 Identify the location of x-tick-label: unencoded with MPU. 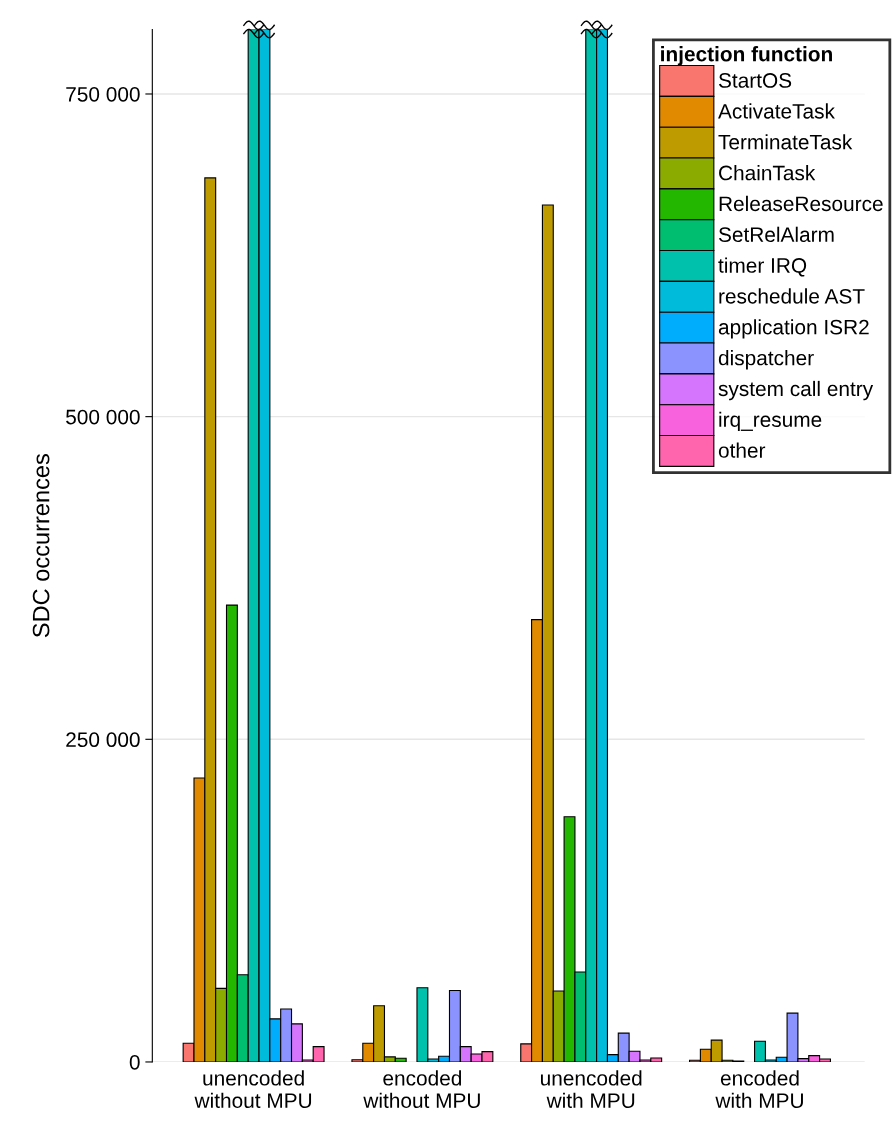
(591, 1089).